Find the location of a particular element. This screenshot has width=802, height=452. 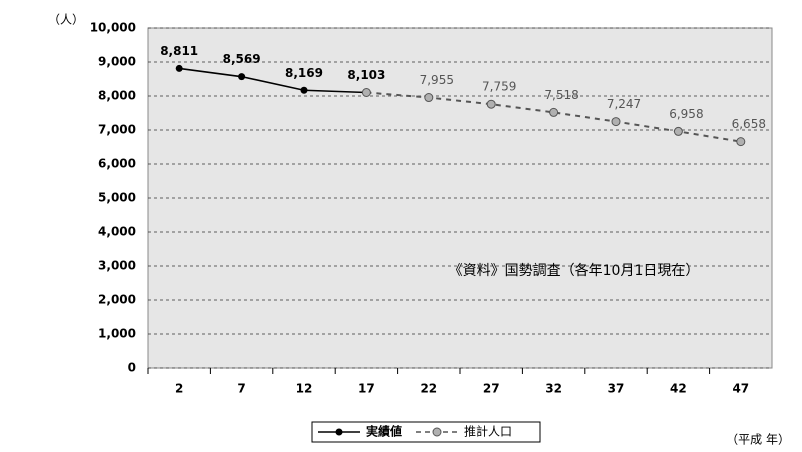

x-tick-label: 7 is located at coordinates (241, 389).